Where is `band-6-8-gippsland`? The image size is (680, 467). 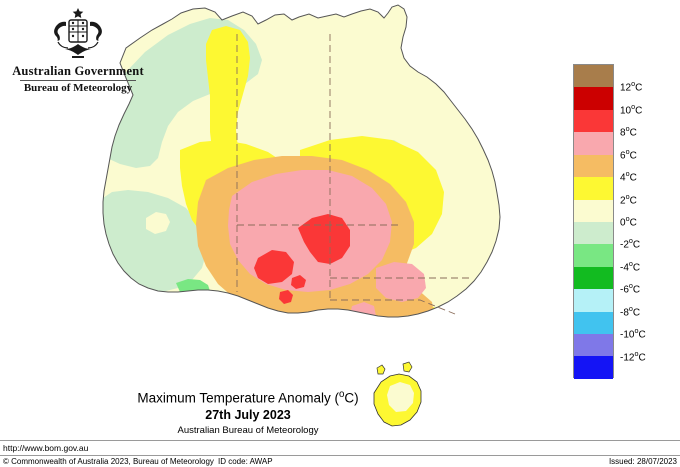
band-6-8-gippsland is located at coordinates (363, 309).